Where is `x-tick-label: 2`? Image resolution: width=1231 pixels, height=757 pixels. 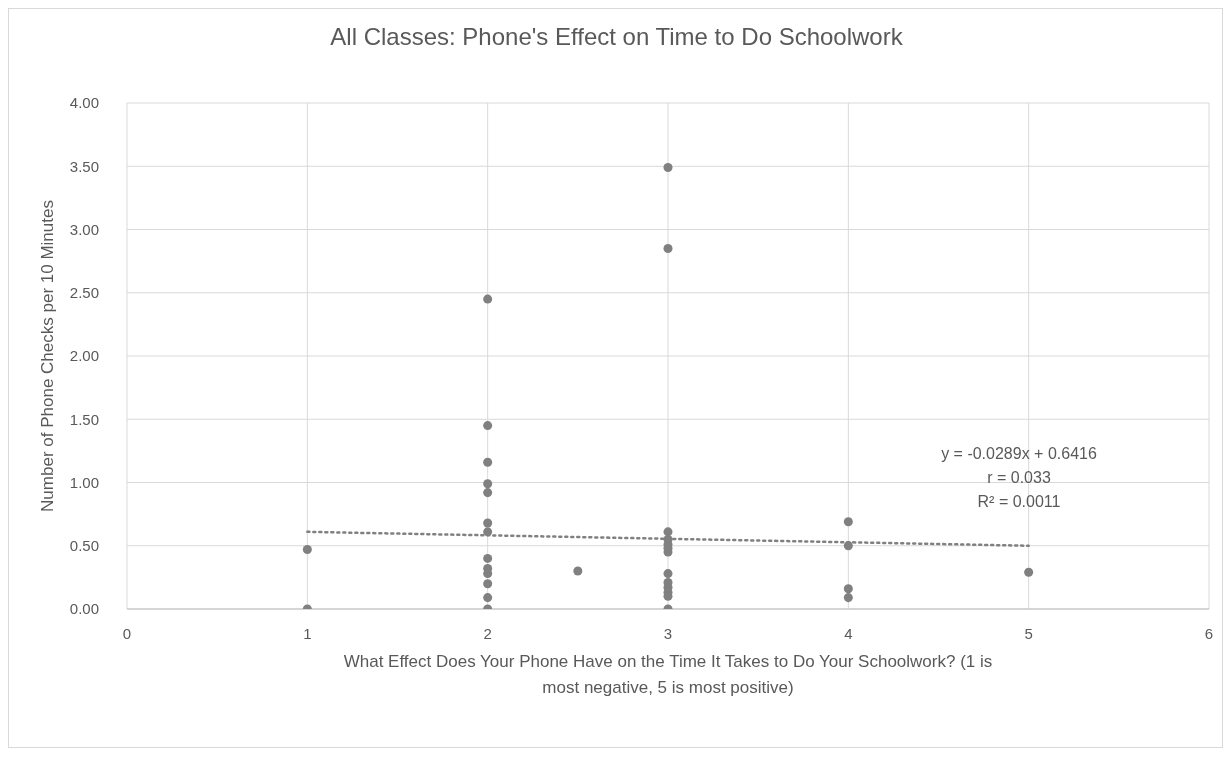 x-tick-label: 2 is located at coordinates (487, 633).